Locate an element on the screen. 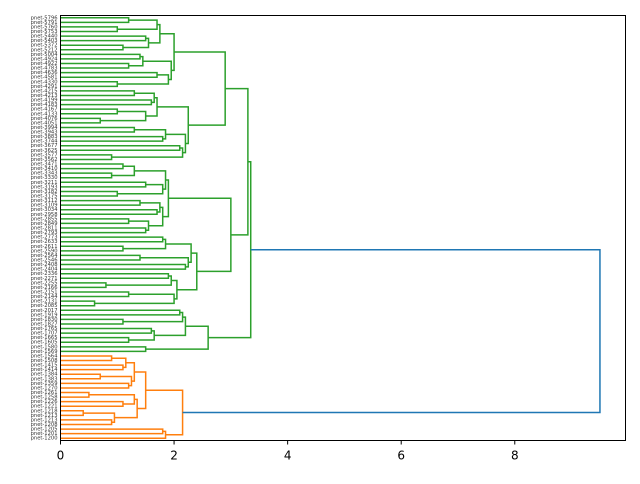 This screenshot has height=484, width=640. leaf-label: pnet-1827 is located at coordinates (44, 324).